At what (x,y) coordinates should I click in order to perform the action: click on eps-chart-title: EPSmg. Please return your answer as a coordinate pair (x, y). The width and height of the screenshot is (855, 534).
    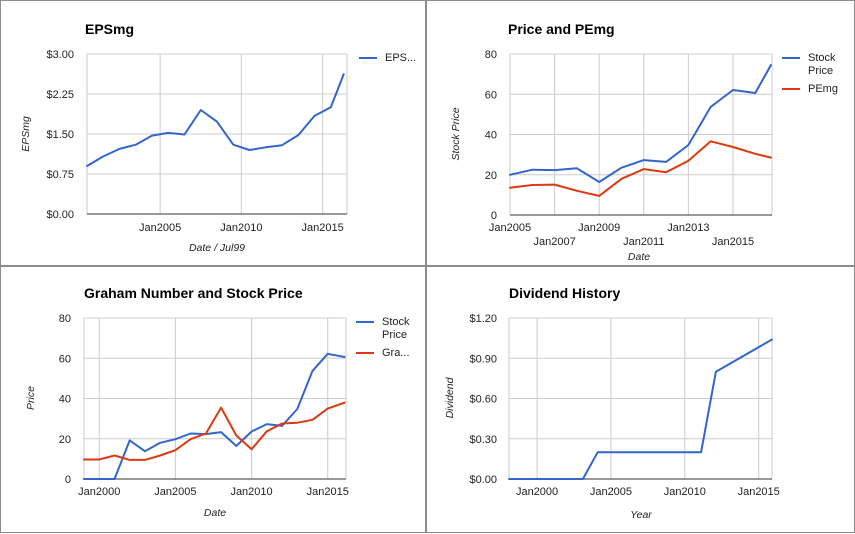
    Looking at the image, I should click on (109, 29).